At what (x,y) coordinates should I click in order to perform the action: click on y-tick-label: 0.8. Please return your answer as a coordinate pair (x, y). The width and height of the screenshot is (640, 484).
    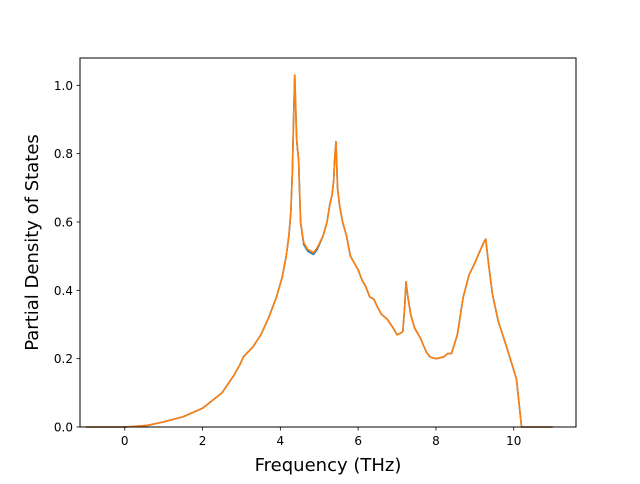
    Looking at the image, I should click on (63, 154).